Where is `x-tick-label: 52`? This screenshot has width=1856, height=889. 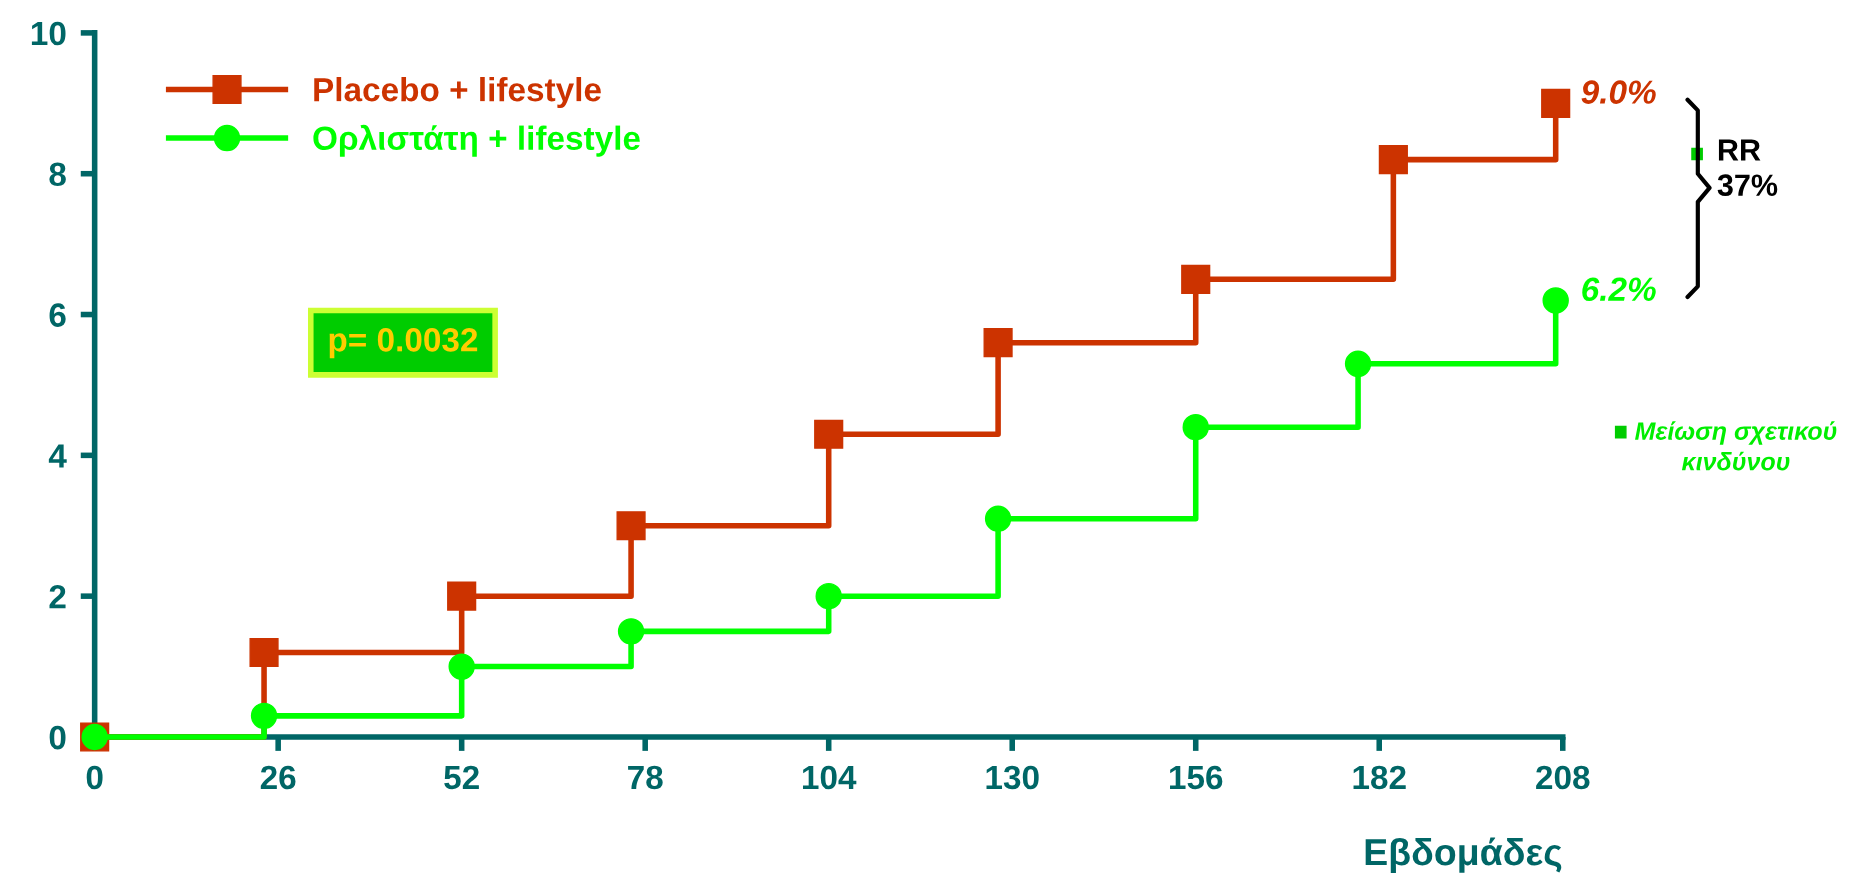
x-tick-label: 52 is located at coordinates (461, 777).